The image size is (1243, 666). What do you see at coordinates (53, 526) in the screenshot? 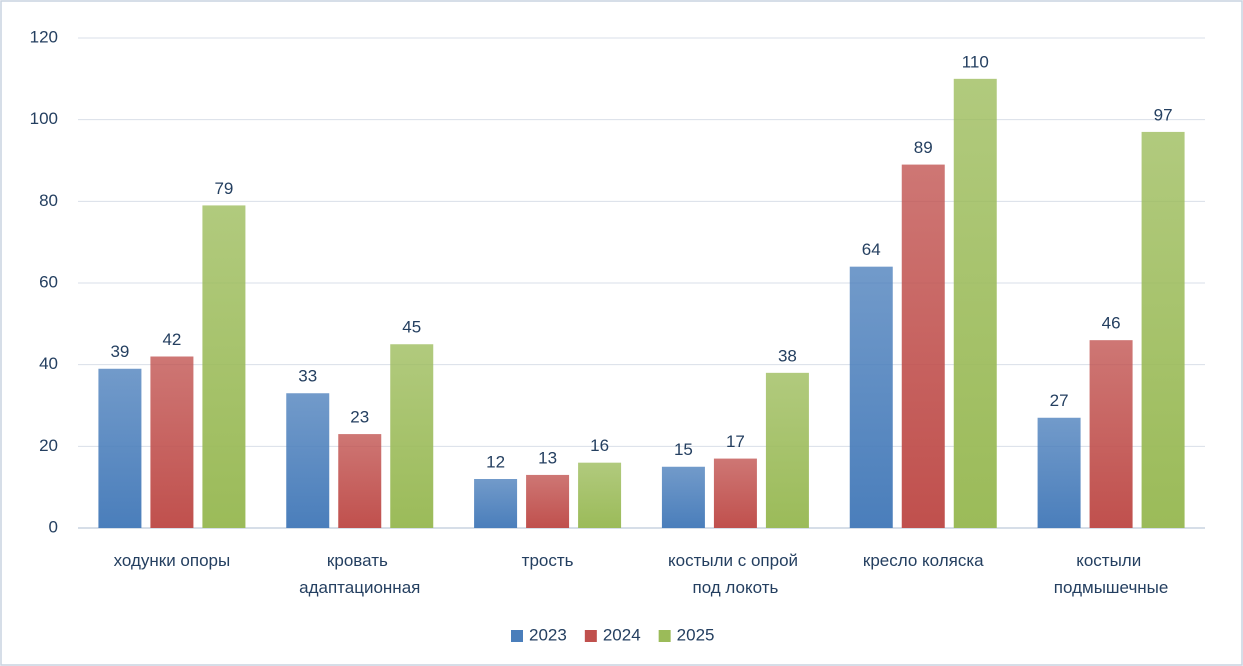
I see `y-tick-label: 0` at bounding box center [53, 526].